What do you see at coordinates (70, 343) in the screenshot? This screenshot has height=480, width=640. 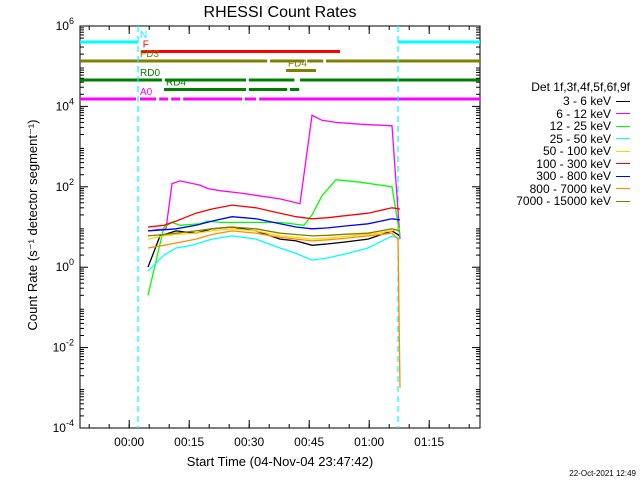 I see `y-tick-label-exponent: -2` at bounding box center [70, 343].